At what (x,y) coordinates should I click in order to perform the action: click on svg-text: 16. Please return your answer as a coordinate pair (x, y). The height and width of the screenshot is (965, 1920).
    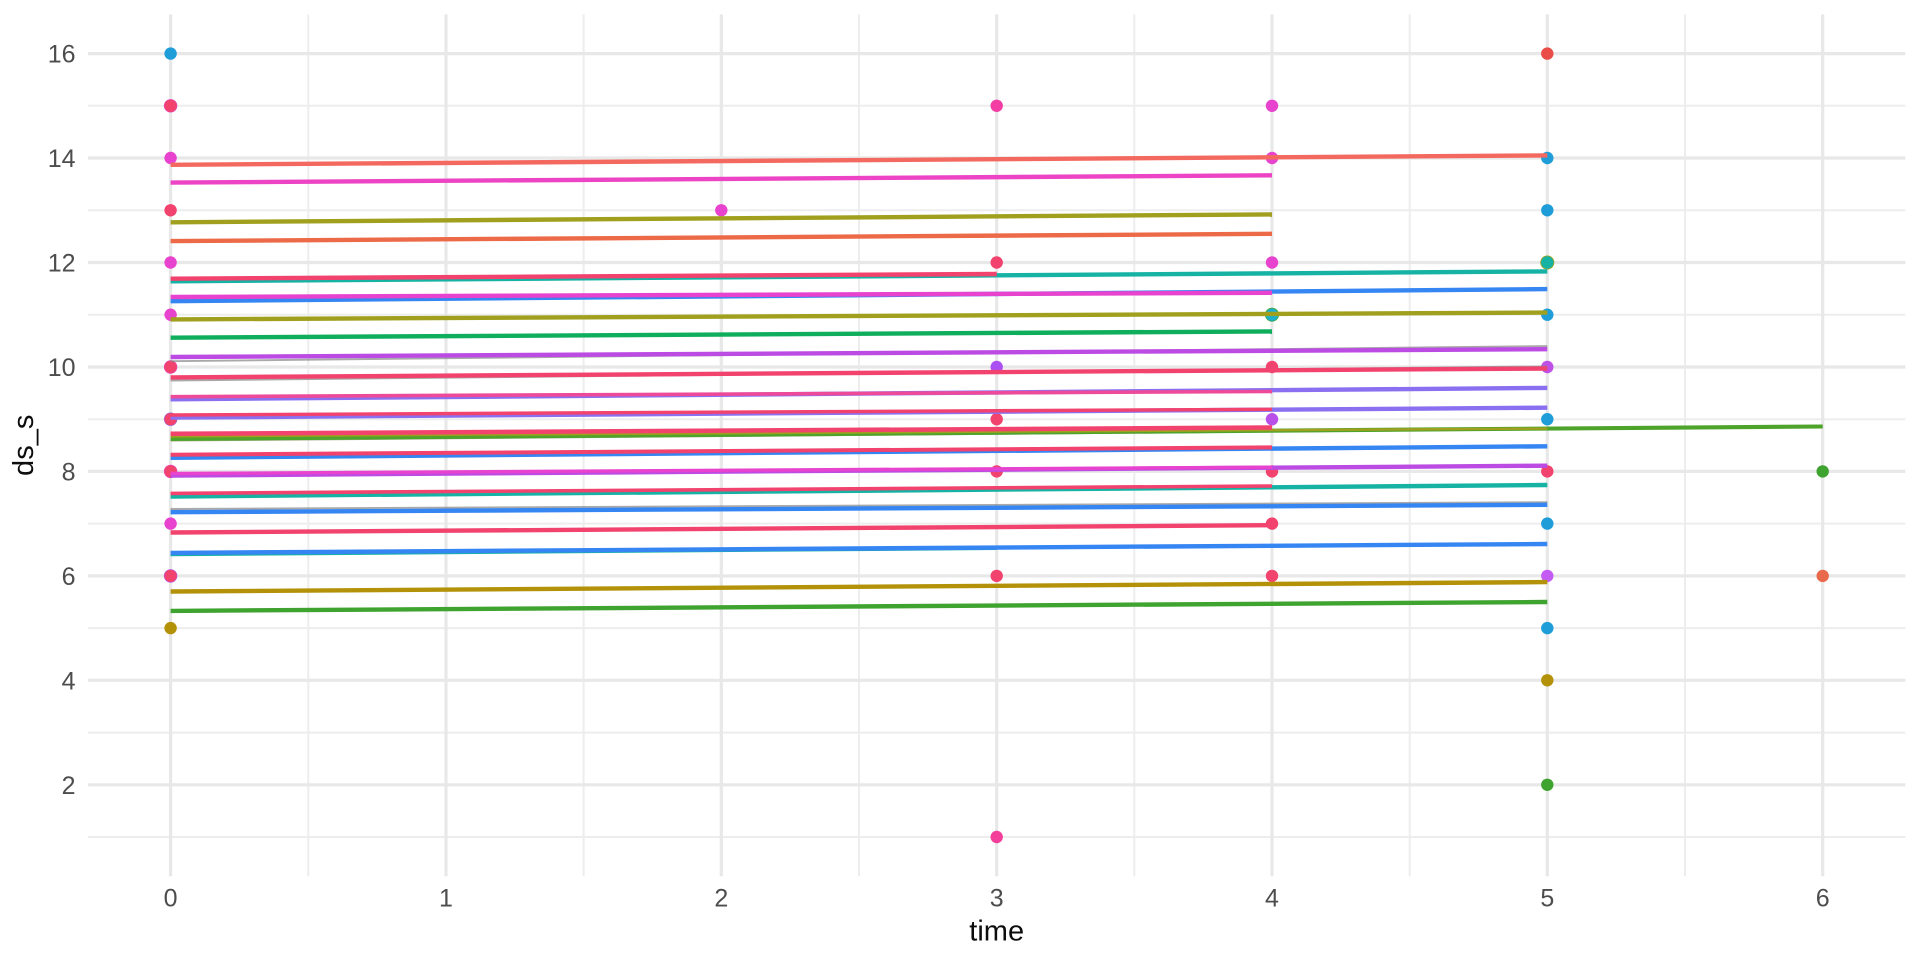
    Looking at the image, I should click on (62, 55).